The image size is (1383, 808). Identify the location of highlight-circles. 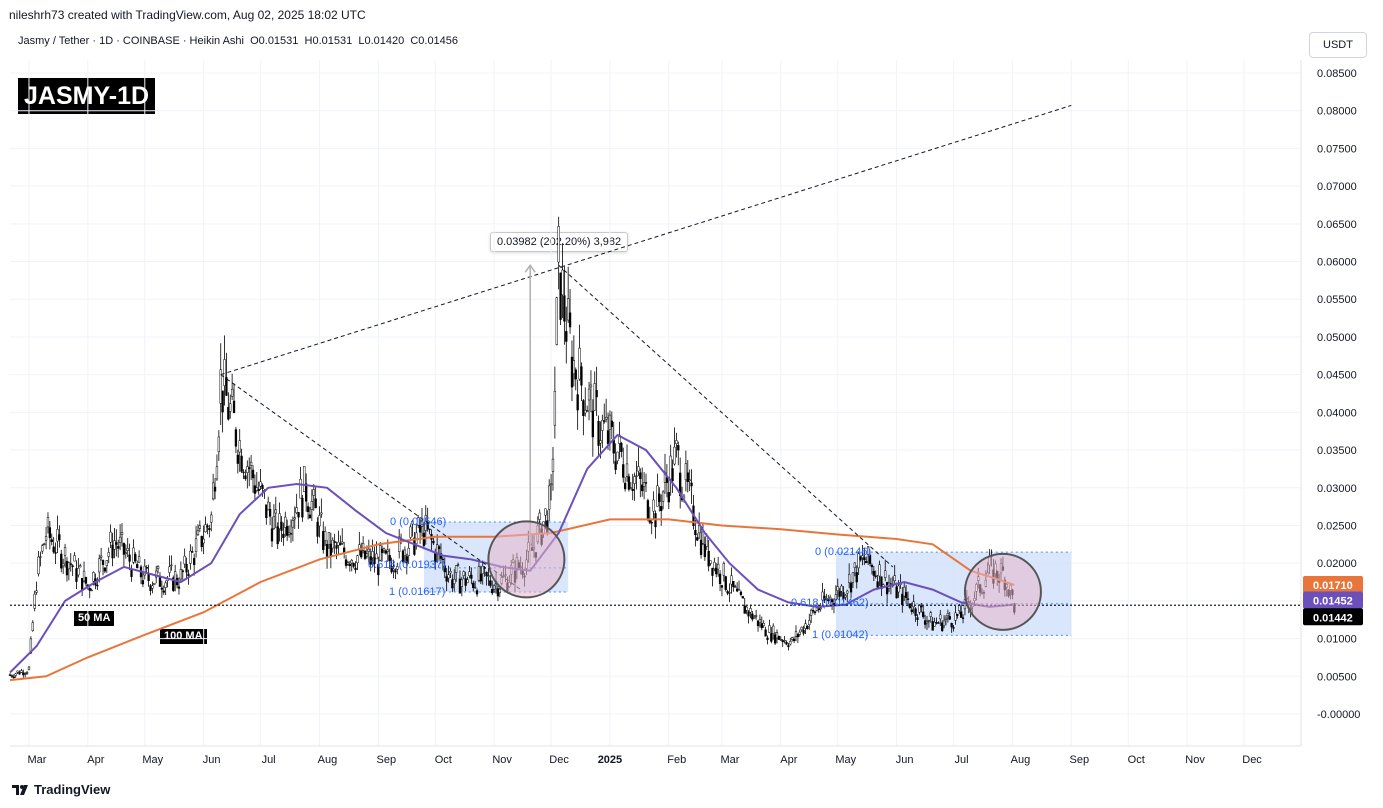
(764, 575).